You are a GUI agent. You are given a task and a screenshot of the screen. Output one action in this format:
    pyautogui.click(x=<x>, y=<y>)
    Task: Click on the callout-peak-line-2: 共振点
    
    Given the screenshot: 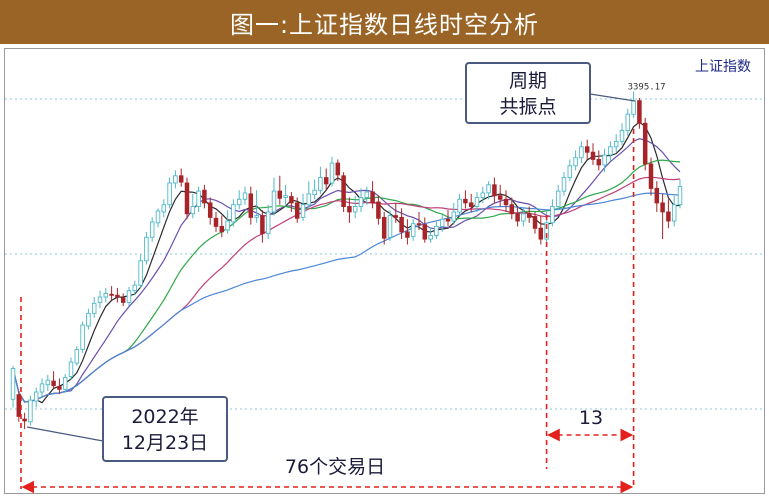 What is the action you would take?
    pyautogui.click(x=527, y=107)
    